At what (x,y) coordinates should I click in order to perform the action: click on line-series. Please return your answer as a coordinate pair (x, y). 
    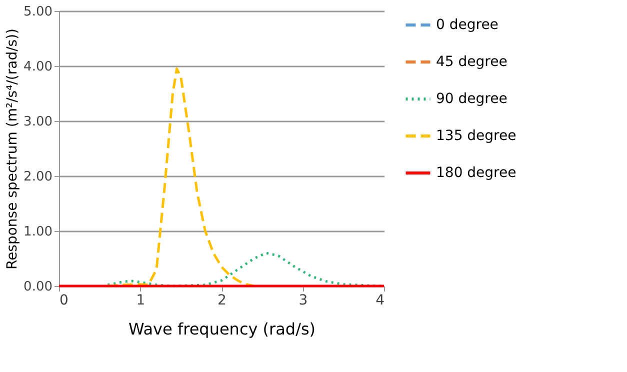
    Looking at the image, I should click on (181, 178).